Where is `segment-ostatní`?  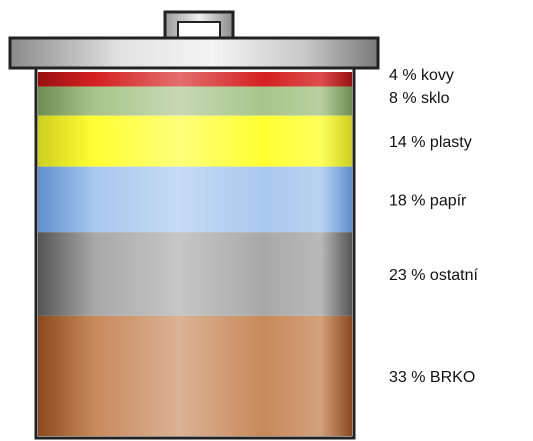
segment-ostatní is located at coordinates (195, 274).